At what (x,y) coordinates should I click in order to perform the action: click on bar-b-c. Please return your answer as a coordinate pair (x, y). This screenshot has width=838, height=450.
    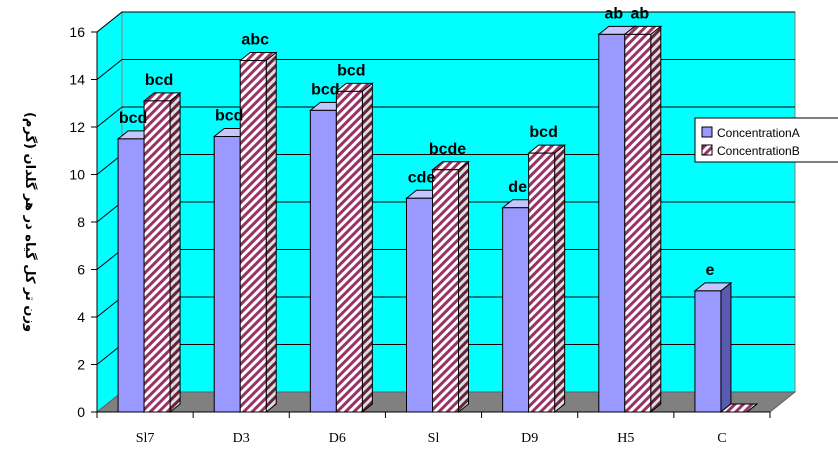
    Looking at the image, I should click on (739, 408).